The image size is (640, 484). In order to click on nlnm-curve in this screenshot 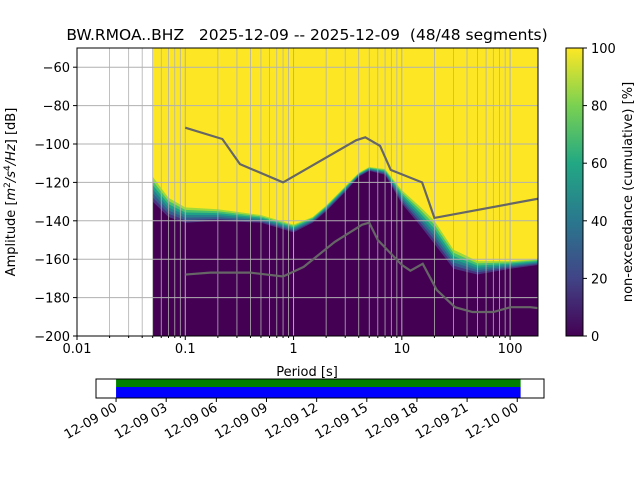, I will do `click(361, 267)`.